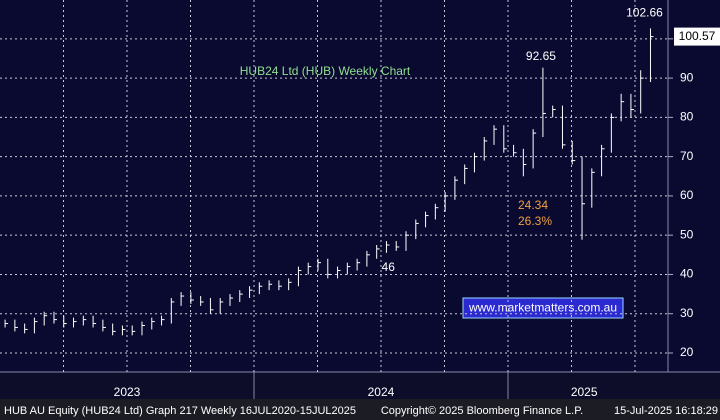  I want to click on annotation: 24.34, so click(533, 205).